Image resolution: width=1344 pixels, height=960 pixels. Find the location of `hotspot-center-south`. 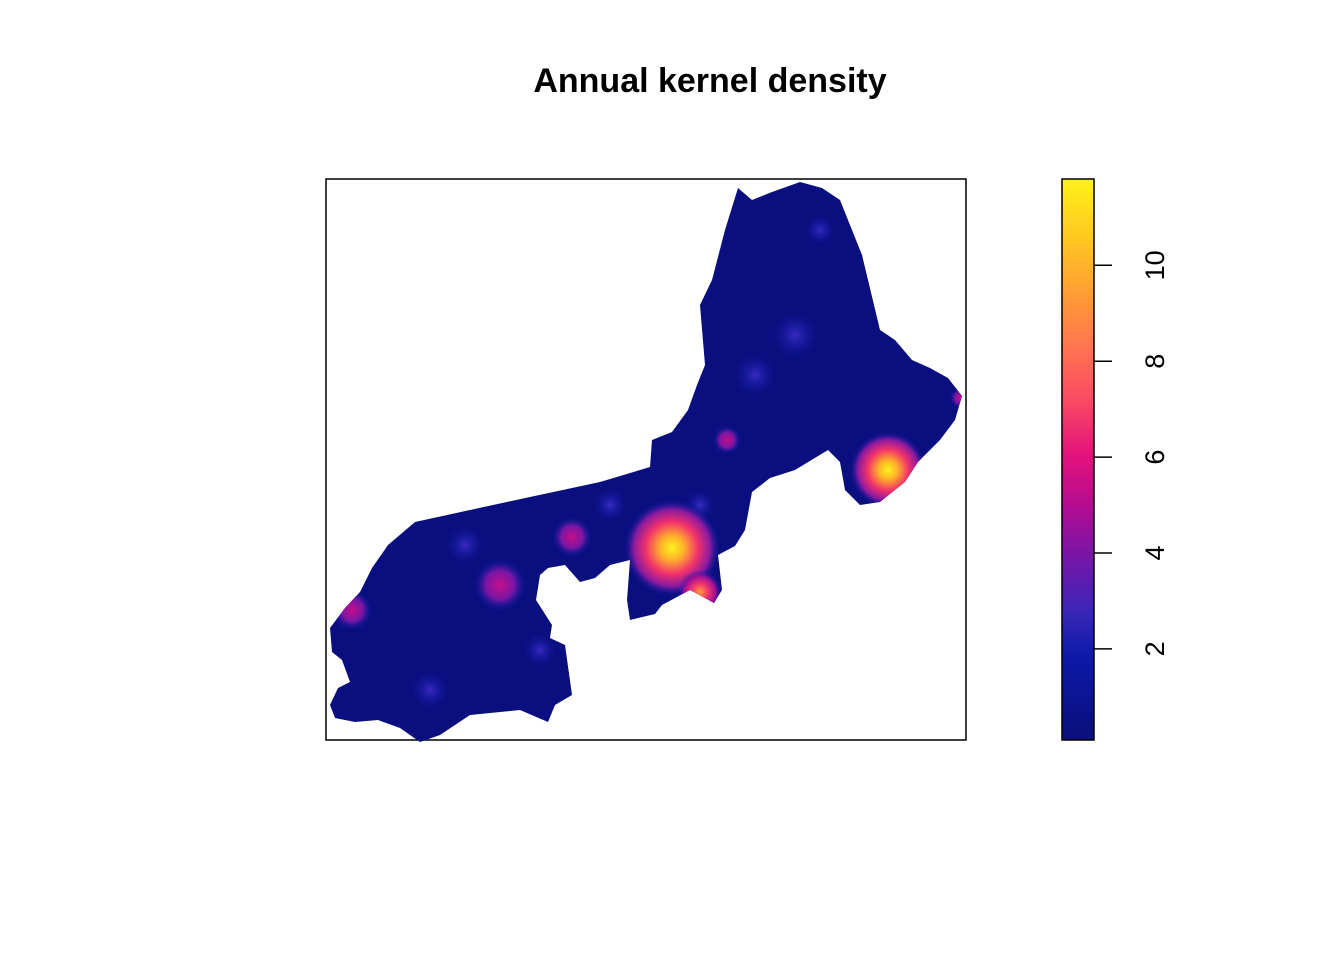

hotspot-center-south is located at coordinates (700, 592).